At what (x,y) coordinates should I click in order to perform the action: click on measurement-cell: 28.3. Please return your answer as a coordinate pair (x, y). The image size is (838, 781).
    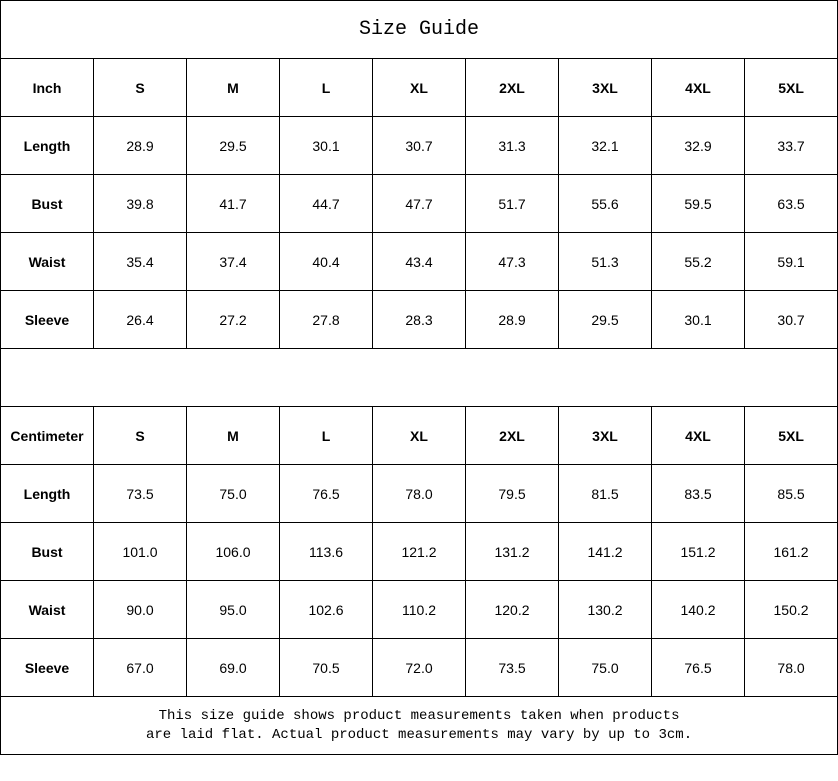
    Looking at the image, I should click on (419, 319).